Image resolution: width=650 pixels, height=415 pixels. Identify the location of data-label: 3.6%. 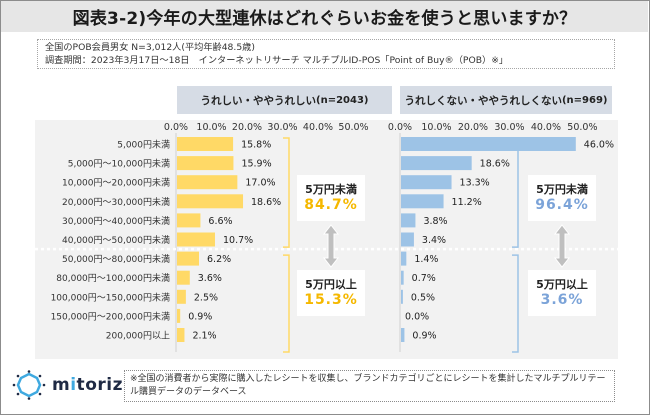
(210, 278).